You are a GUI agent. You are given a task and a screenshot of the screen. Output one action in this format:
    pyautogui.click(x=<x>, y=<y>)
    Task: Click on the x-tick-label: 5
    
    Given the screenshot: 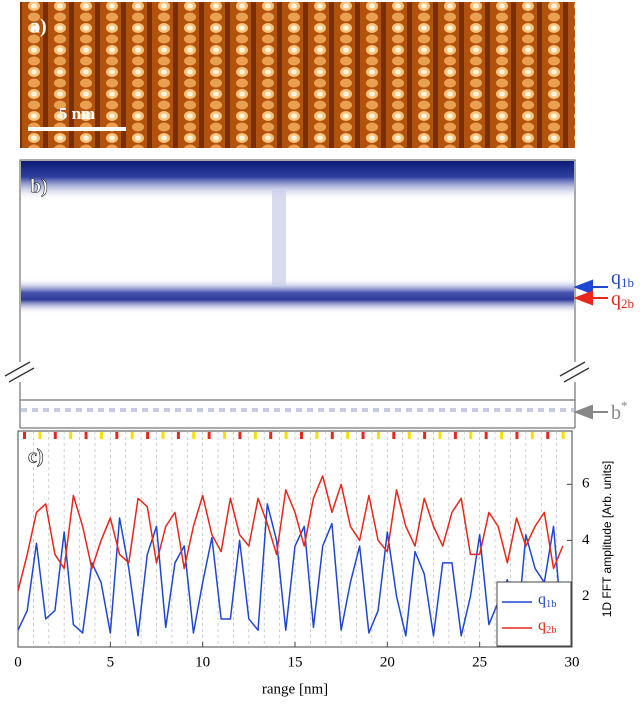 What is the action you would take?
    pyautogui.click(x=111, y=662)
    